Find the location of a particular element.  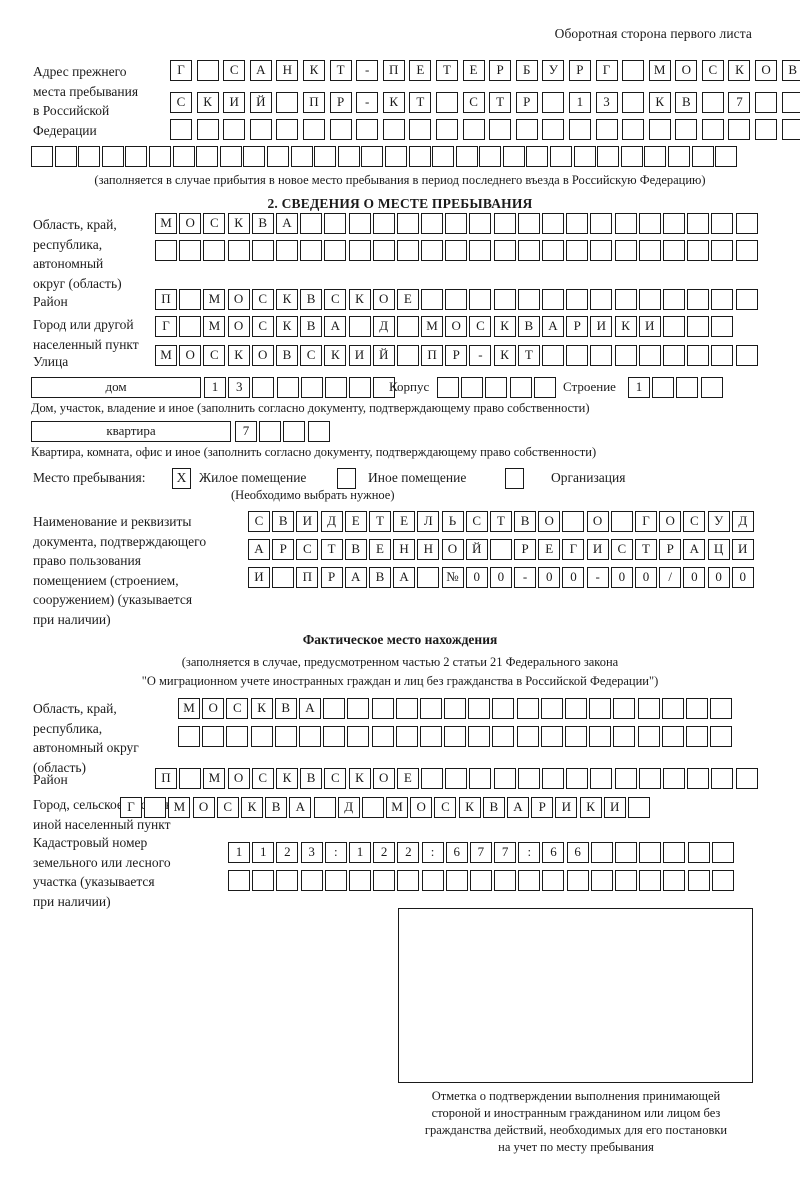

checkbox-other-premises is located at coordinates (346, 478).